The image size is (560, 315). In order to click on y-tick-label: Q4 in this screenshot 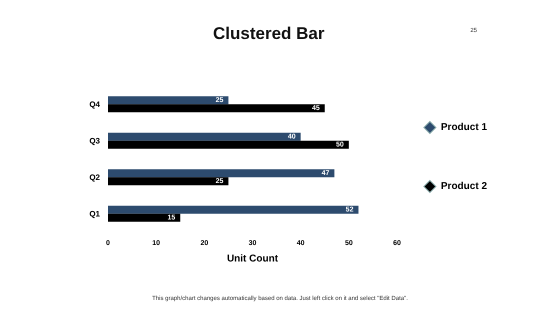, I will do `click(95, 104)`.